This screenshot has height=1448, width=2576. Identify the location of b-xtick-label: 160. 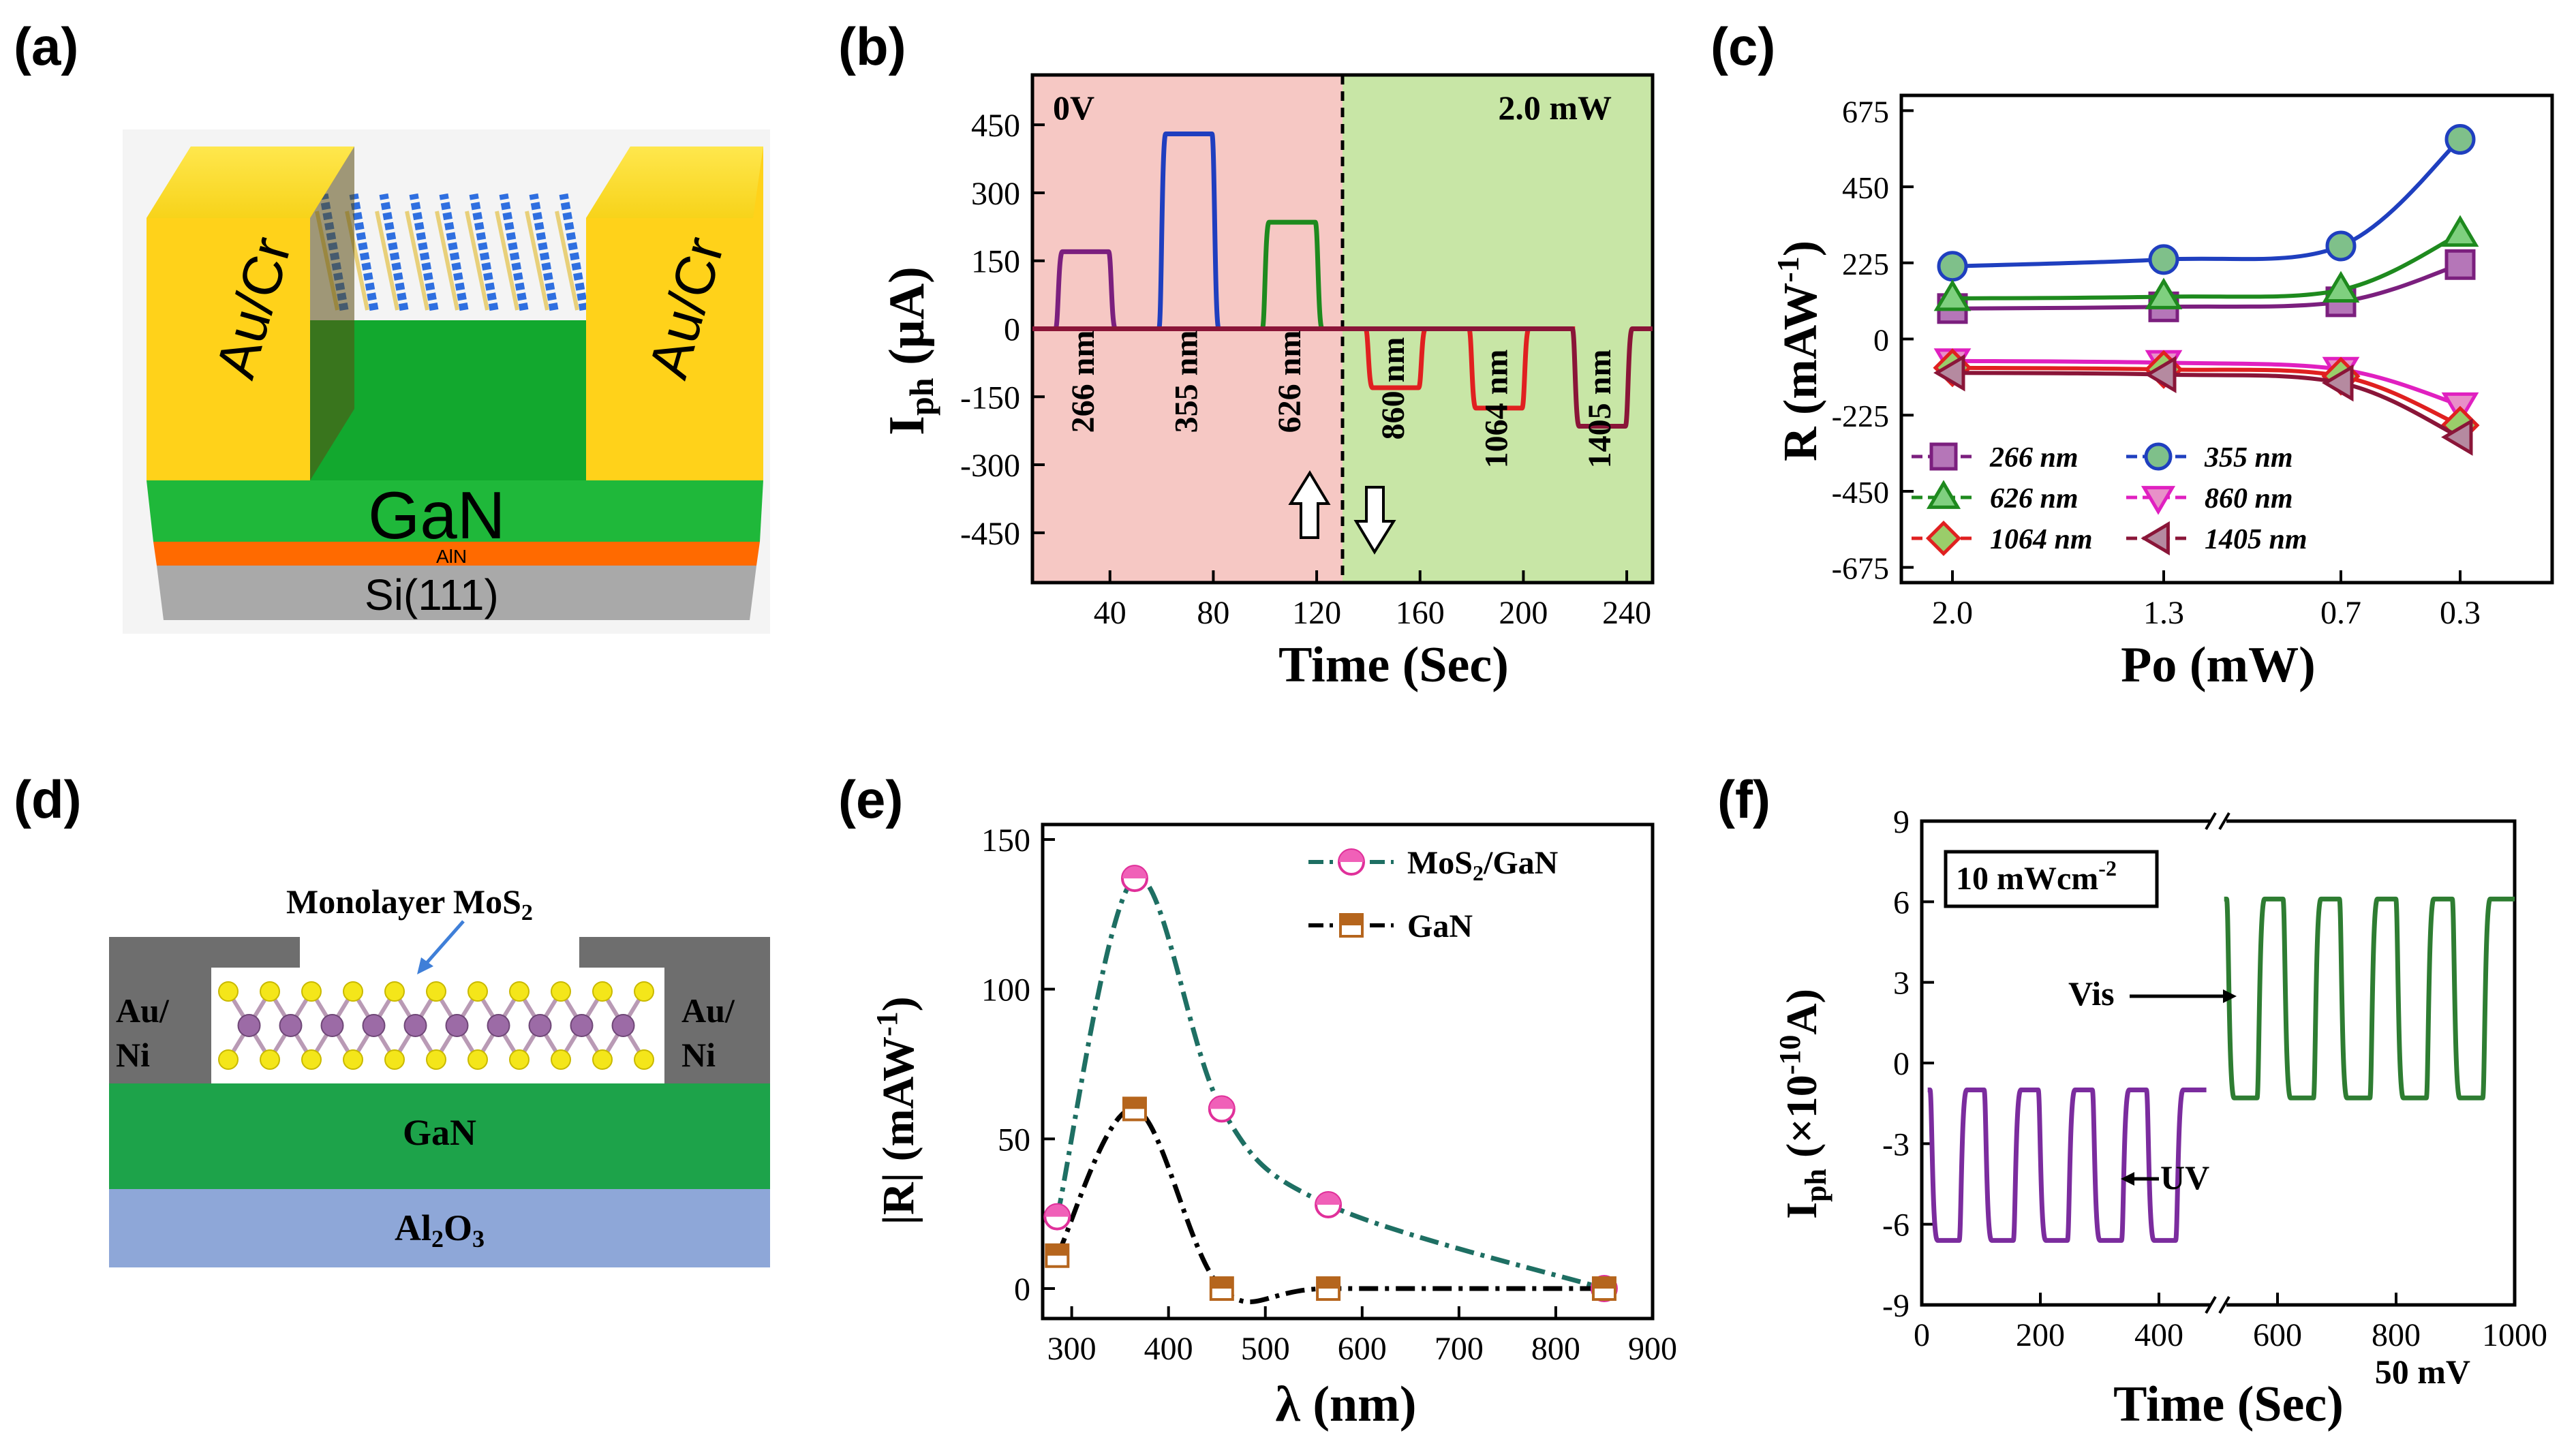
(1420, 613).